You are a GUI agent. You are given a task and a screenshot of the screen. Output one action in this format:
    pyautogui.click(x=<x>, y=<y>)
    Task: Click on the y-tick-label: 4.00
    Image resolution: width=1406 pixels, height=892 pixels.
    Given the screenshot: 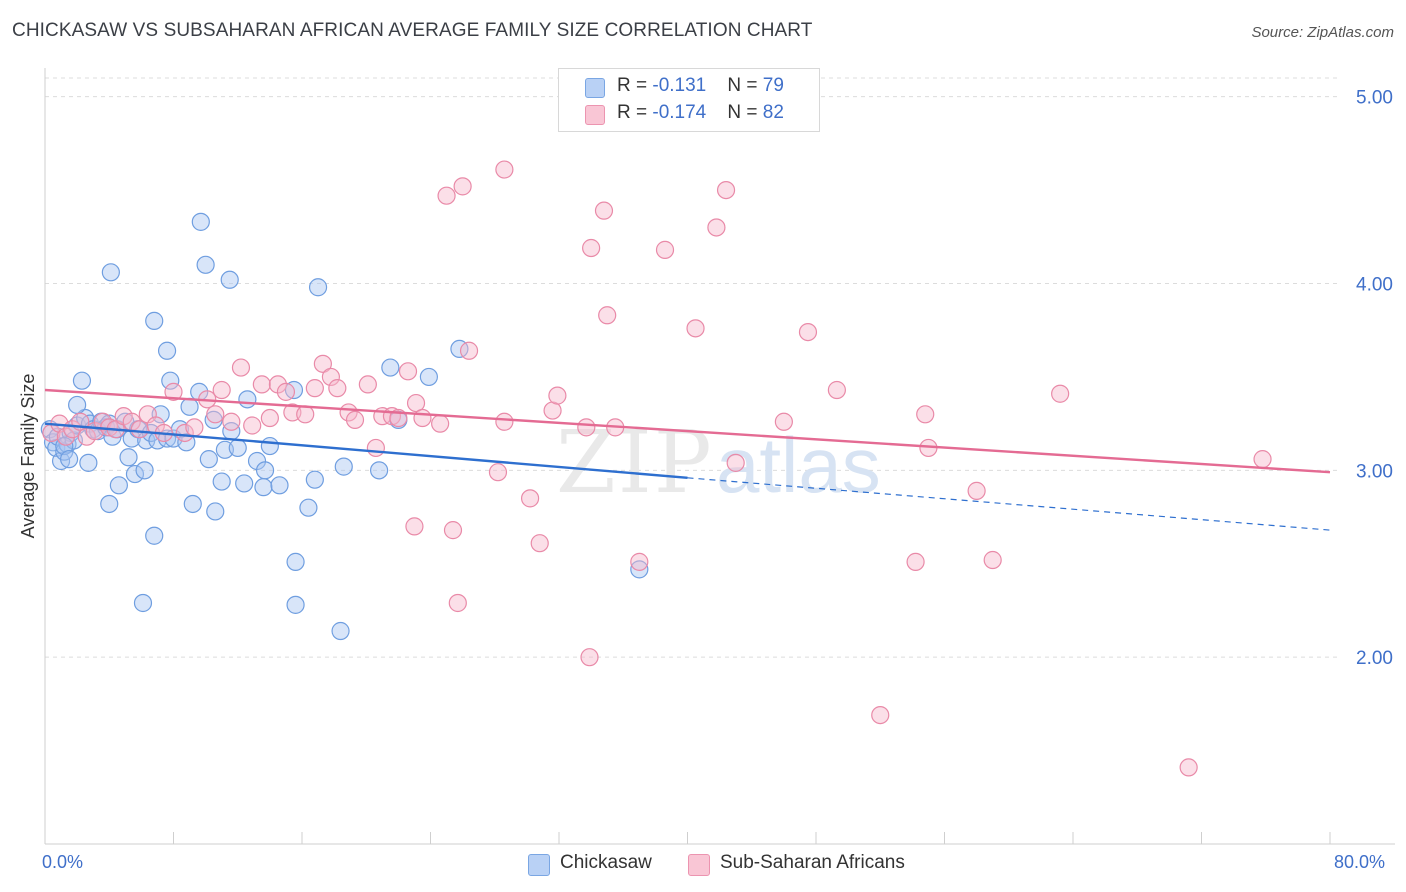 What is the action you would take?
    pyautogui.click(x=1374, y=285)
    